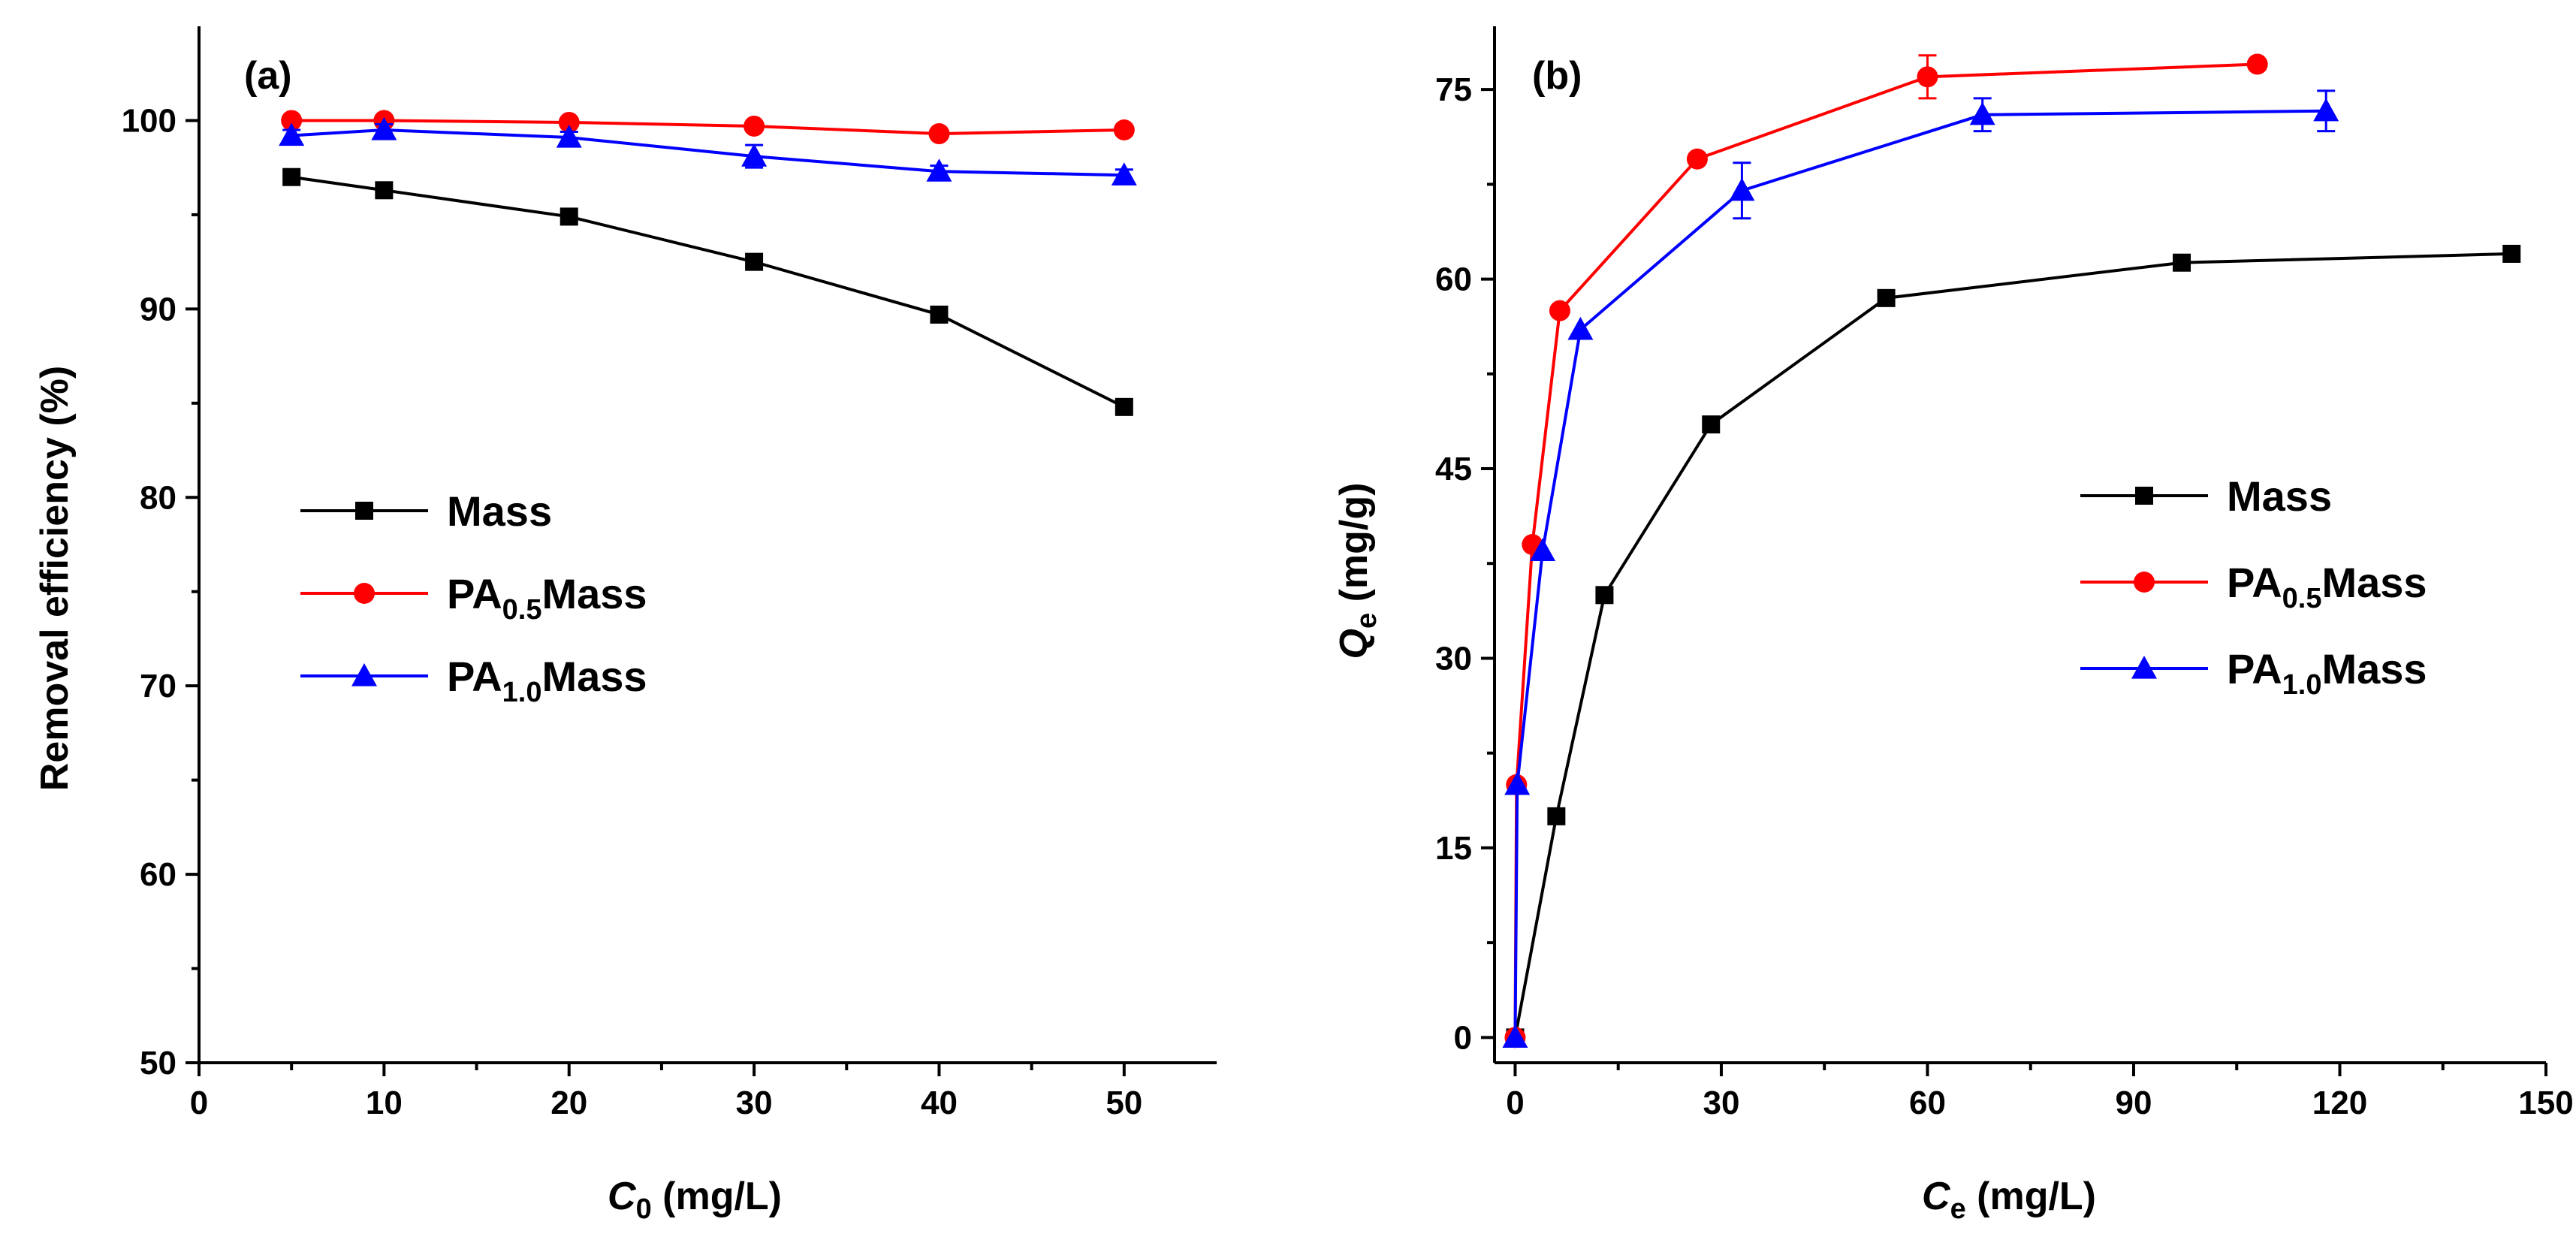 Image resolution: width=2576 pixels, height=1240 pixels. Describe the element at coordinates (158, 1064) in the screenshot. I see `panel-a-y-tick-label: 50` at that location.